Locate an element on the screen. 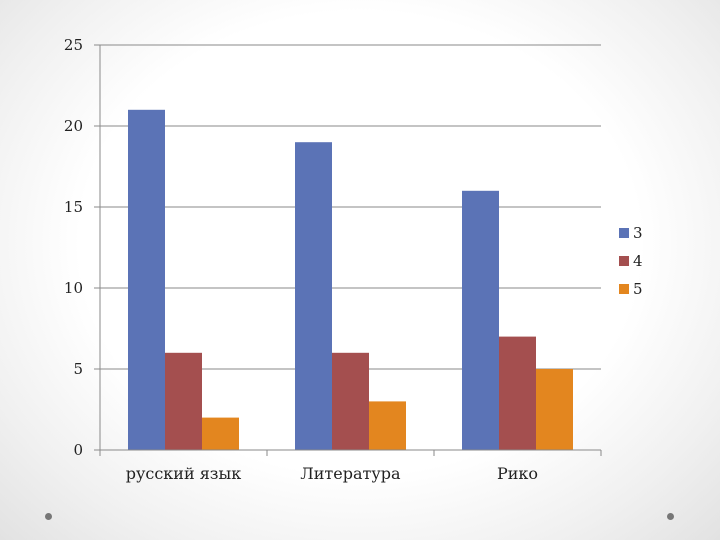  right-bullet-dot-icon is located at coordinates (670, 516).